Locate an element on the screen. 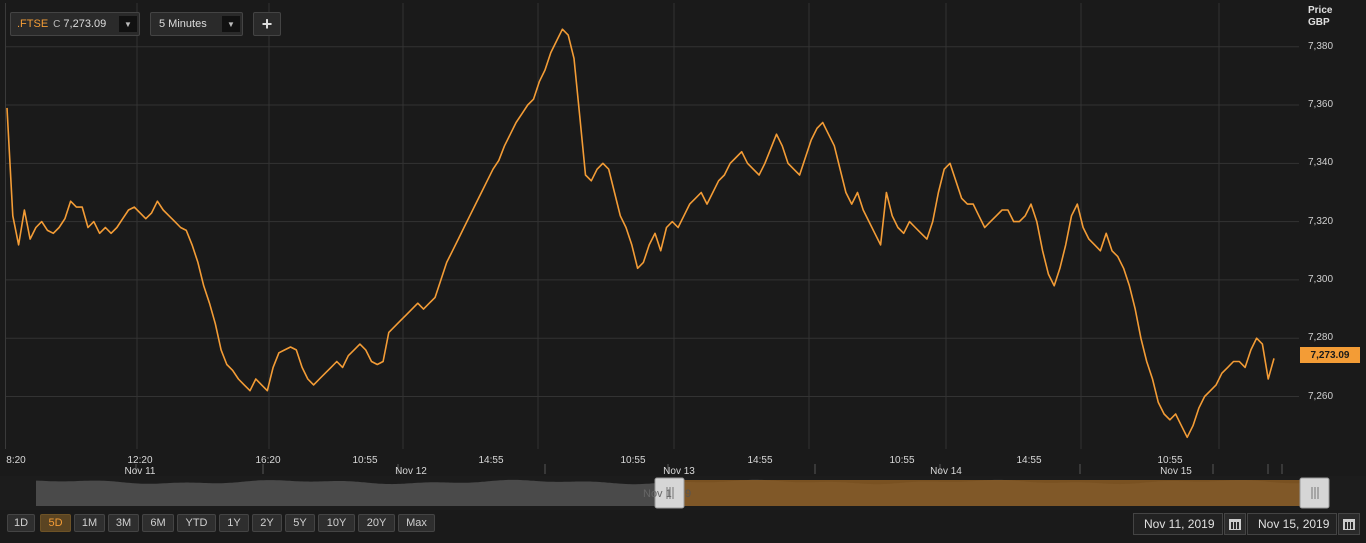 Image resolution: width=1366 pixels, height=543 pixels. interval-selector: 5 Minutes ▼ is located at coordinates (196, 24).